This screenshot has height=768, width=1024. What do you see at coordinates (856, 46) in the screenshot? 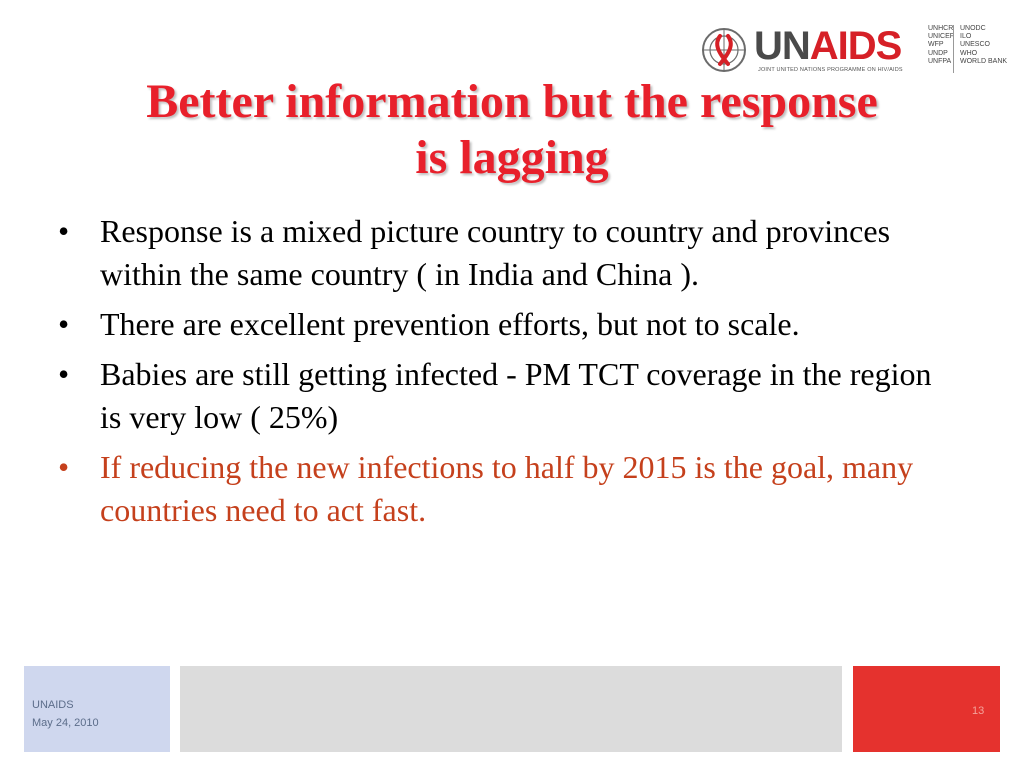
I see `wordmark-aids: AIDS` at bounding box center [856, 46].